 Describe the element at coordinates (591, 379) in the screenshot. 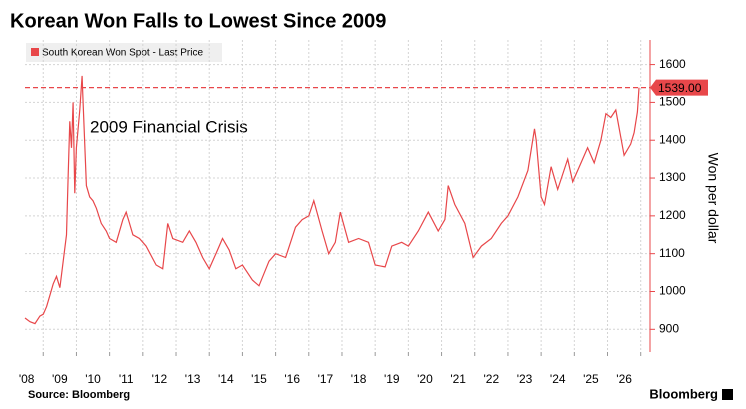

I see `x-tick-label: '25` at that location.